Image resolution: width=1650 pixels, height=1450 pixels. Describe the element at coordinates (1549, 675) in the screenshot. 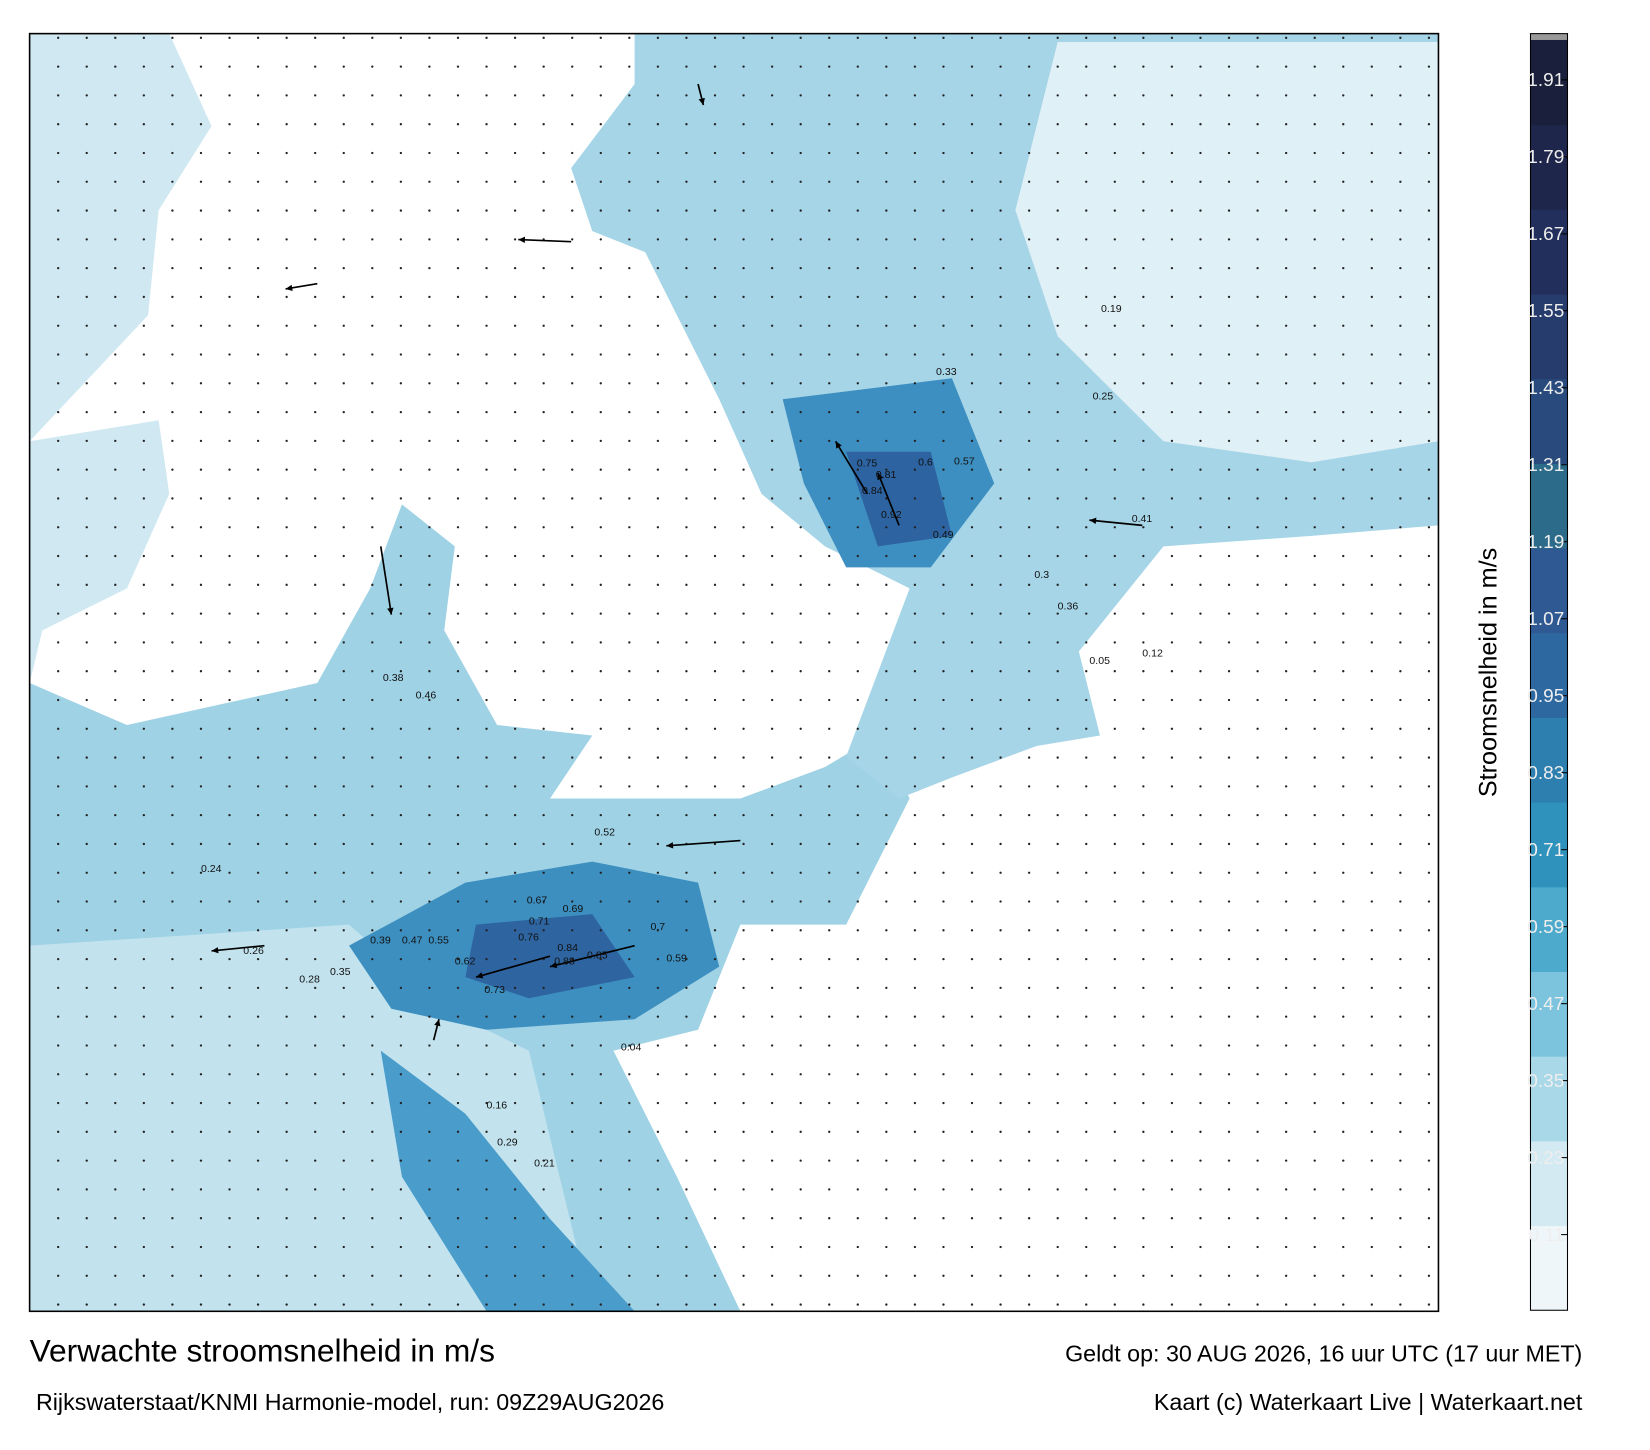

I see `colorbar-band` at that location.